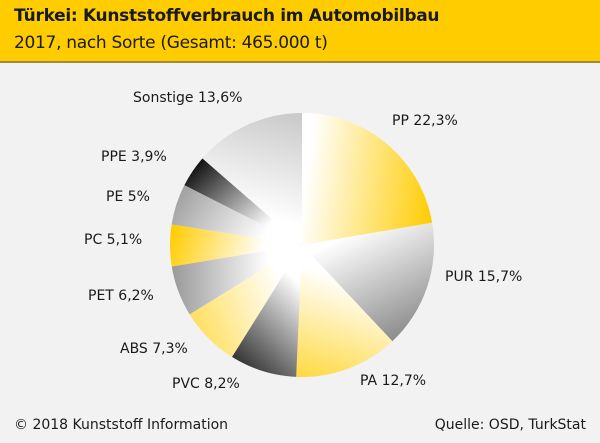 This screenshot has height=443, width=600. Describe the element at coordinates (206, 384) in the screenshot. I see `slice-label-pvc: PVC 8,2%` at that location.